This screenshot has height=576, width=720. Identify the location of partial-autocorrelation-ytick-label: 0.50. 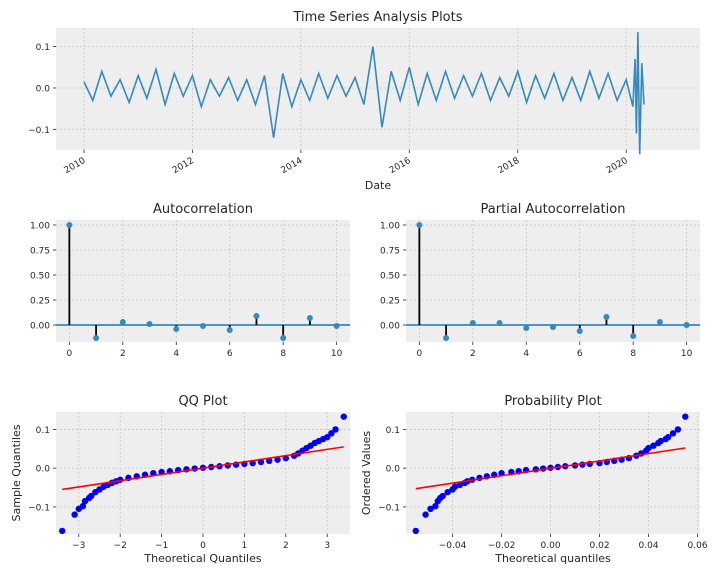
(390, 277).